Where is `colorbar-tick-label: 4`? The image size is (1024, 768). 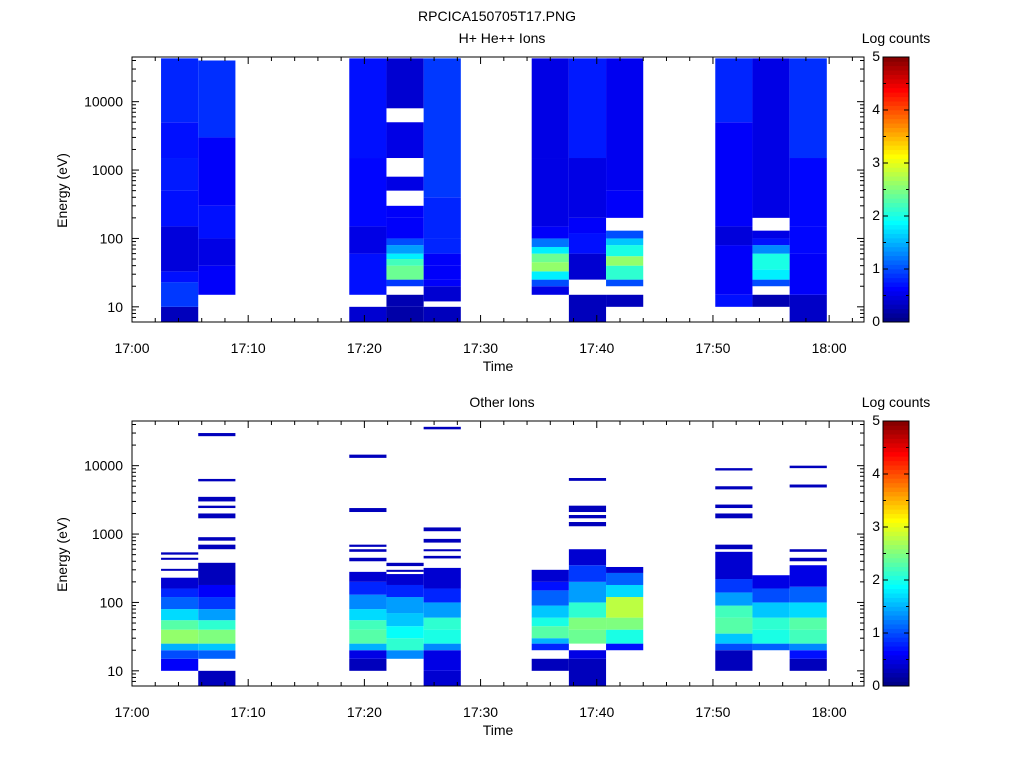
colorbar-tick-label: 4 is located at coordinates (876, 473).